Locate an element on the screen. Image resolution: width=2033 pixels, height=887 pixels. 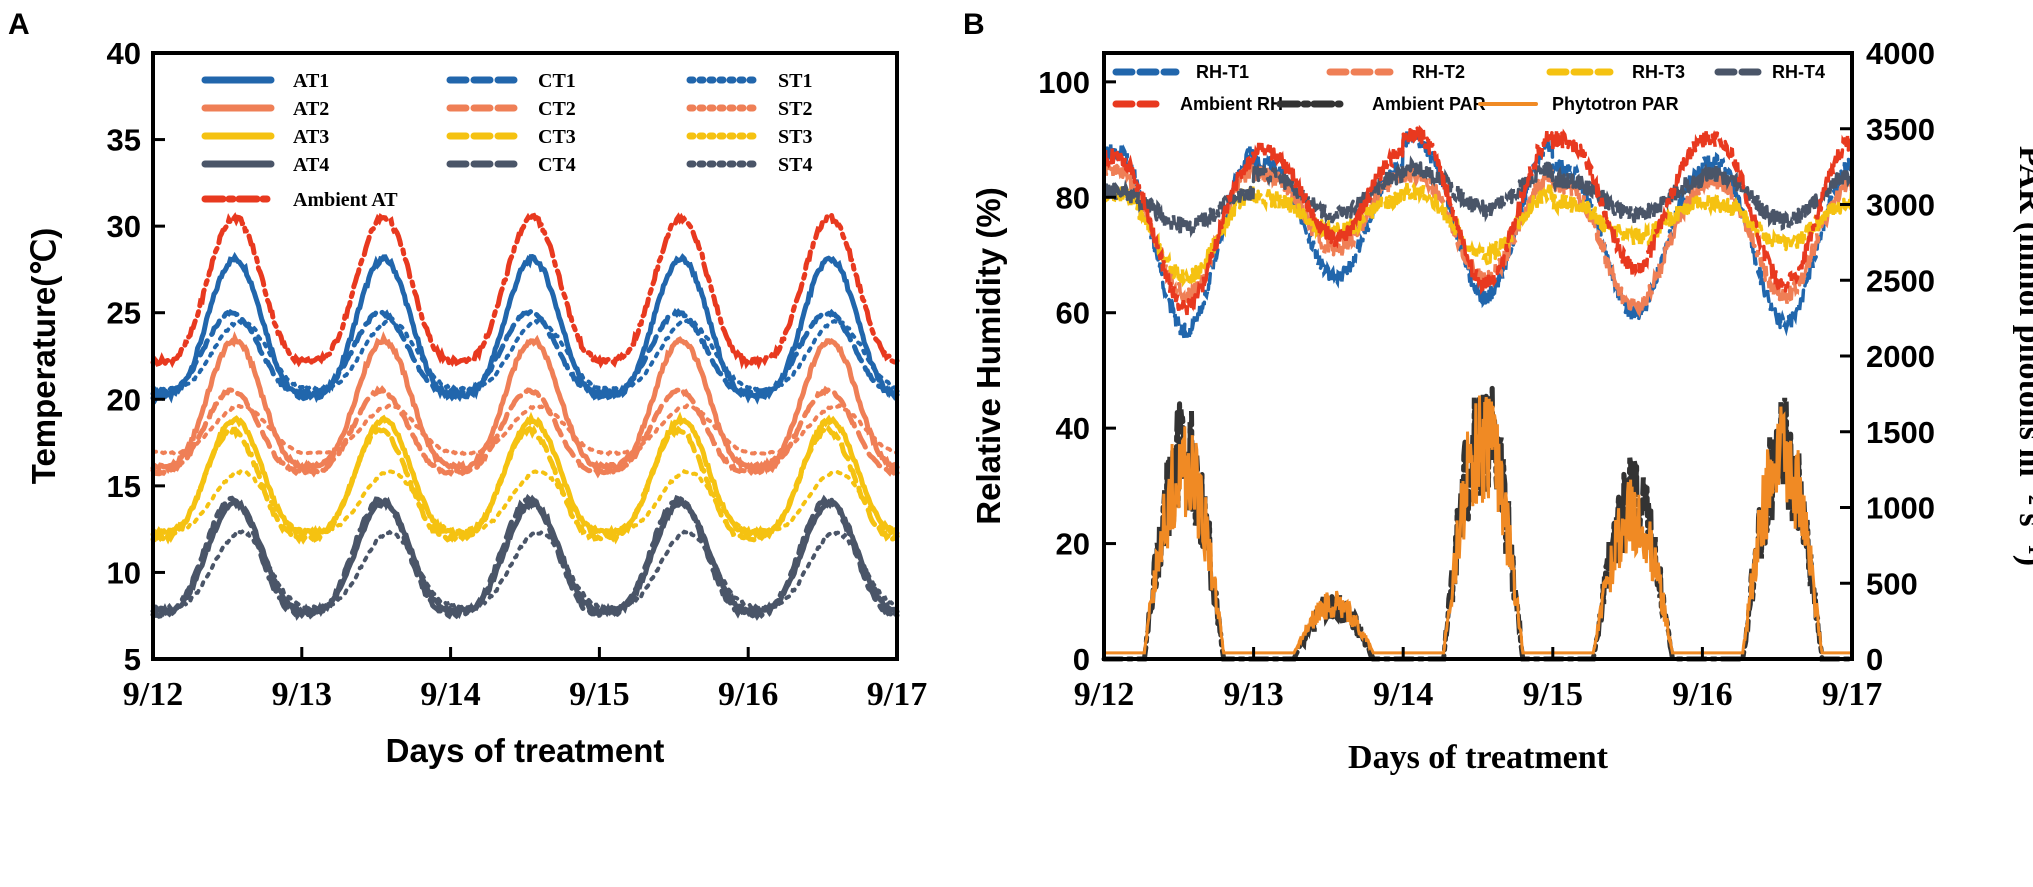
series-line-rh-t3 is located at coordinates (1478, 234).